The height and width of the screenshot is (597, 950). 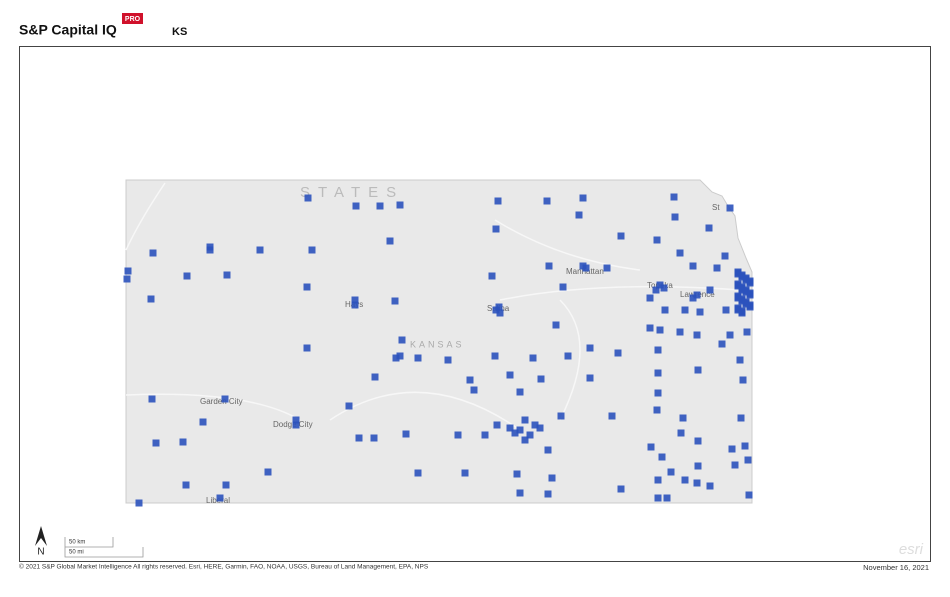 What do you see at coordinates (133, 19) in the screenshot?
I see `badge: PRO` at bounding box center [133, 19].